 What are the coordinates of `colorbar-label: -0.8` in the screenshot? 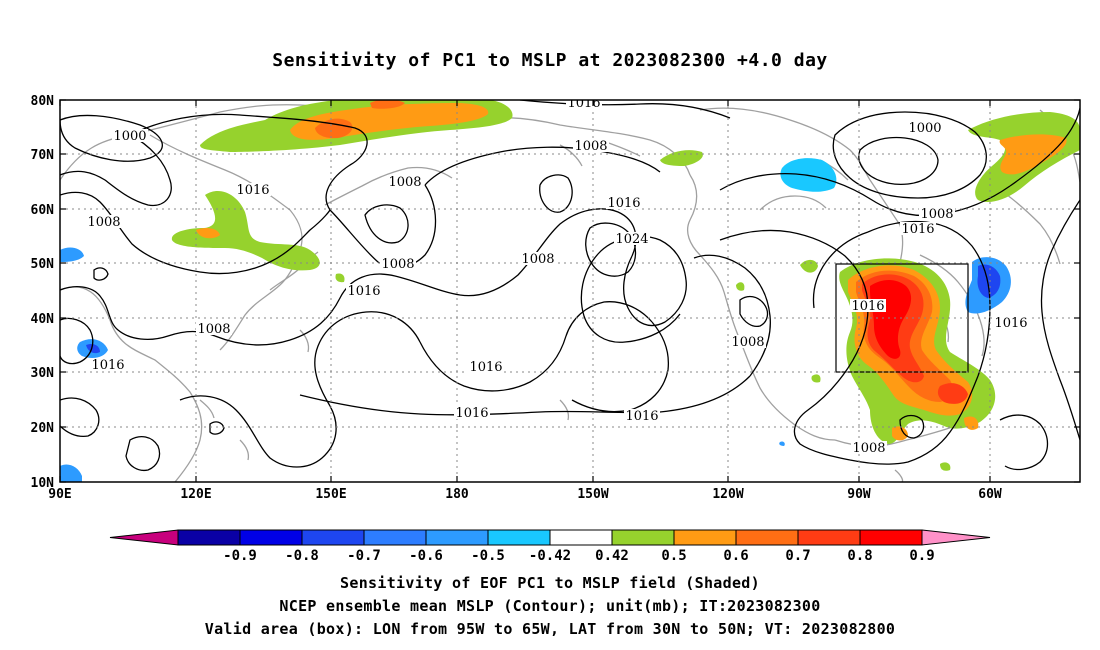 It's located at (302, 556).